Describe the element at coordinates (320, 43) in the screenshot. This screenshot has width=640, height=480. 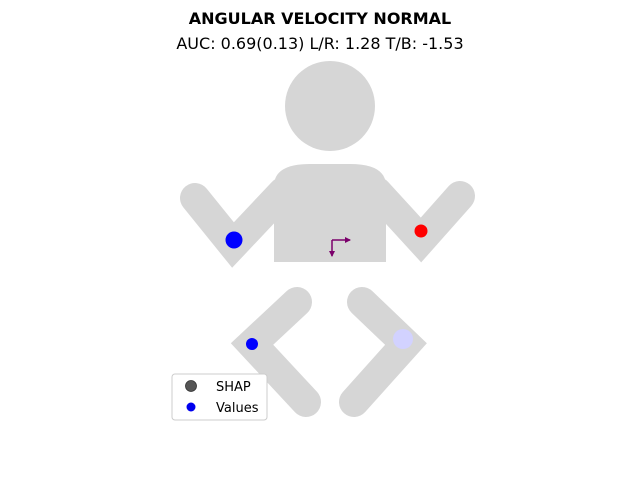
I see `figure-subtitle: AUC: 0.69(0.13) L/R: 1.28 T/B: -1.53` at that location.